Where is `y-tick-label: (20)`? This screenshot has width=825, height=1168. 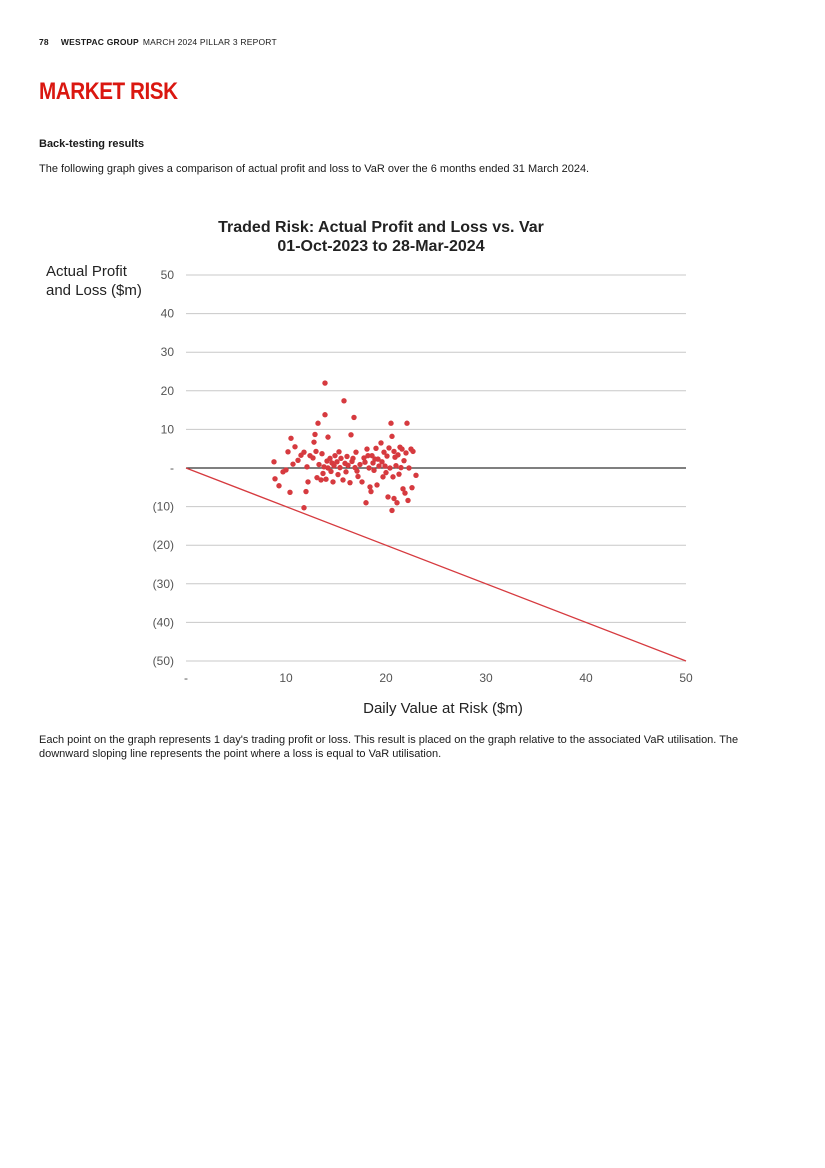 y-tick-label: (20) is located at coordinates (163, 545).